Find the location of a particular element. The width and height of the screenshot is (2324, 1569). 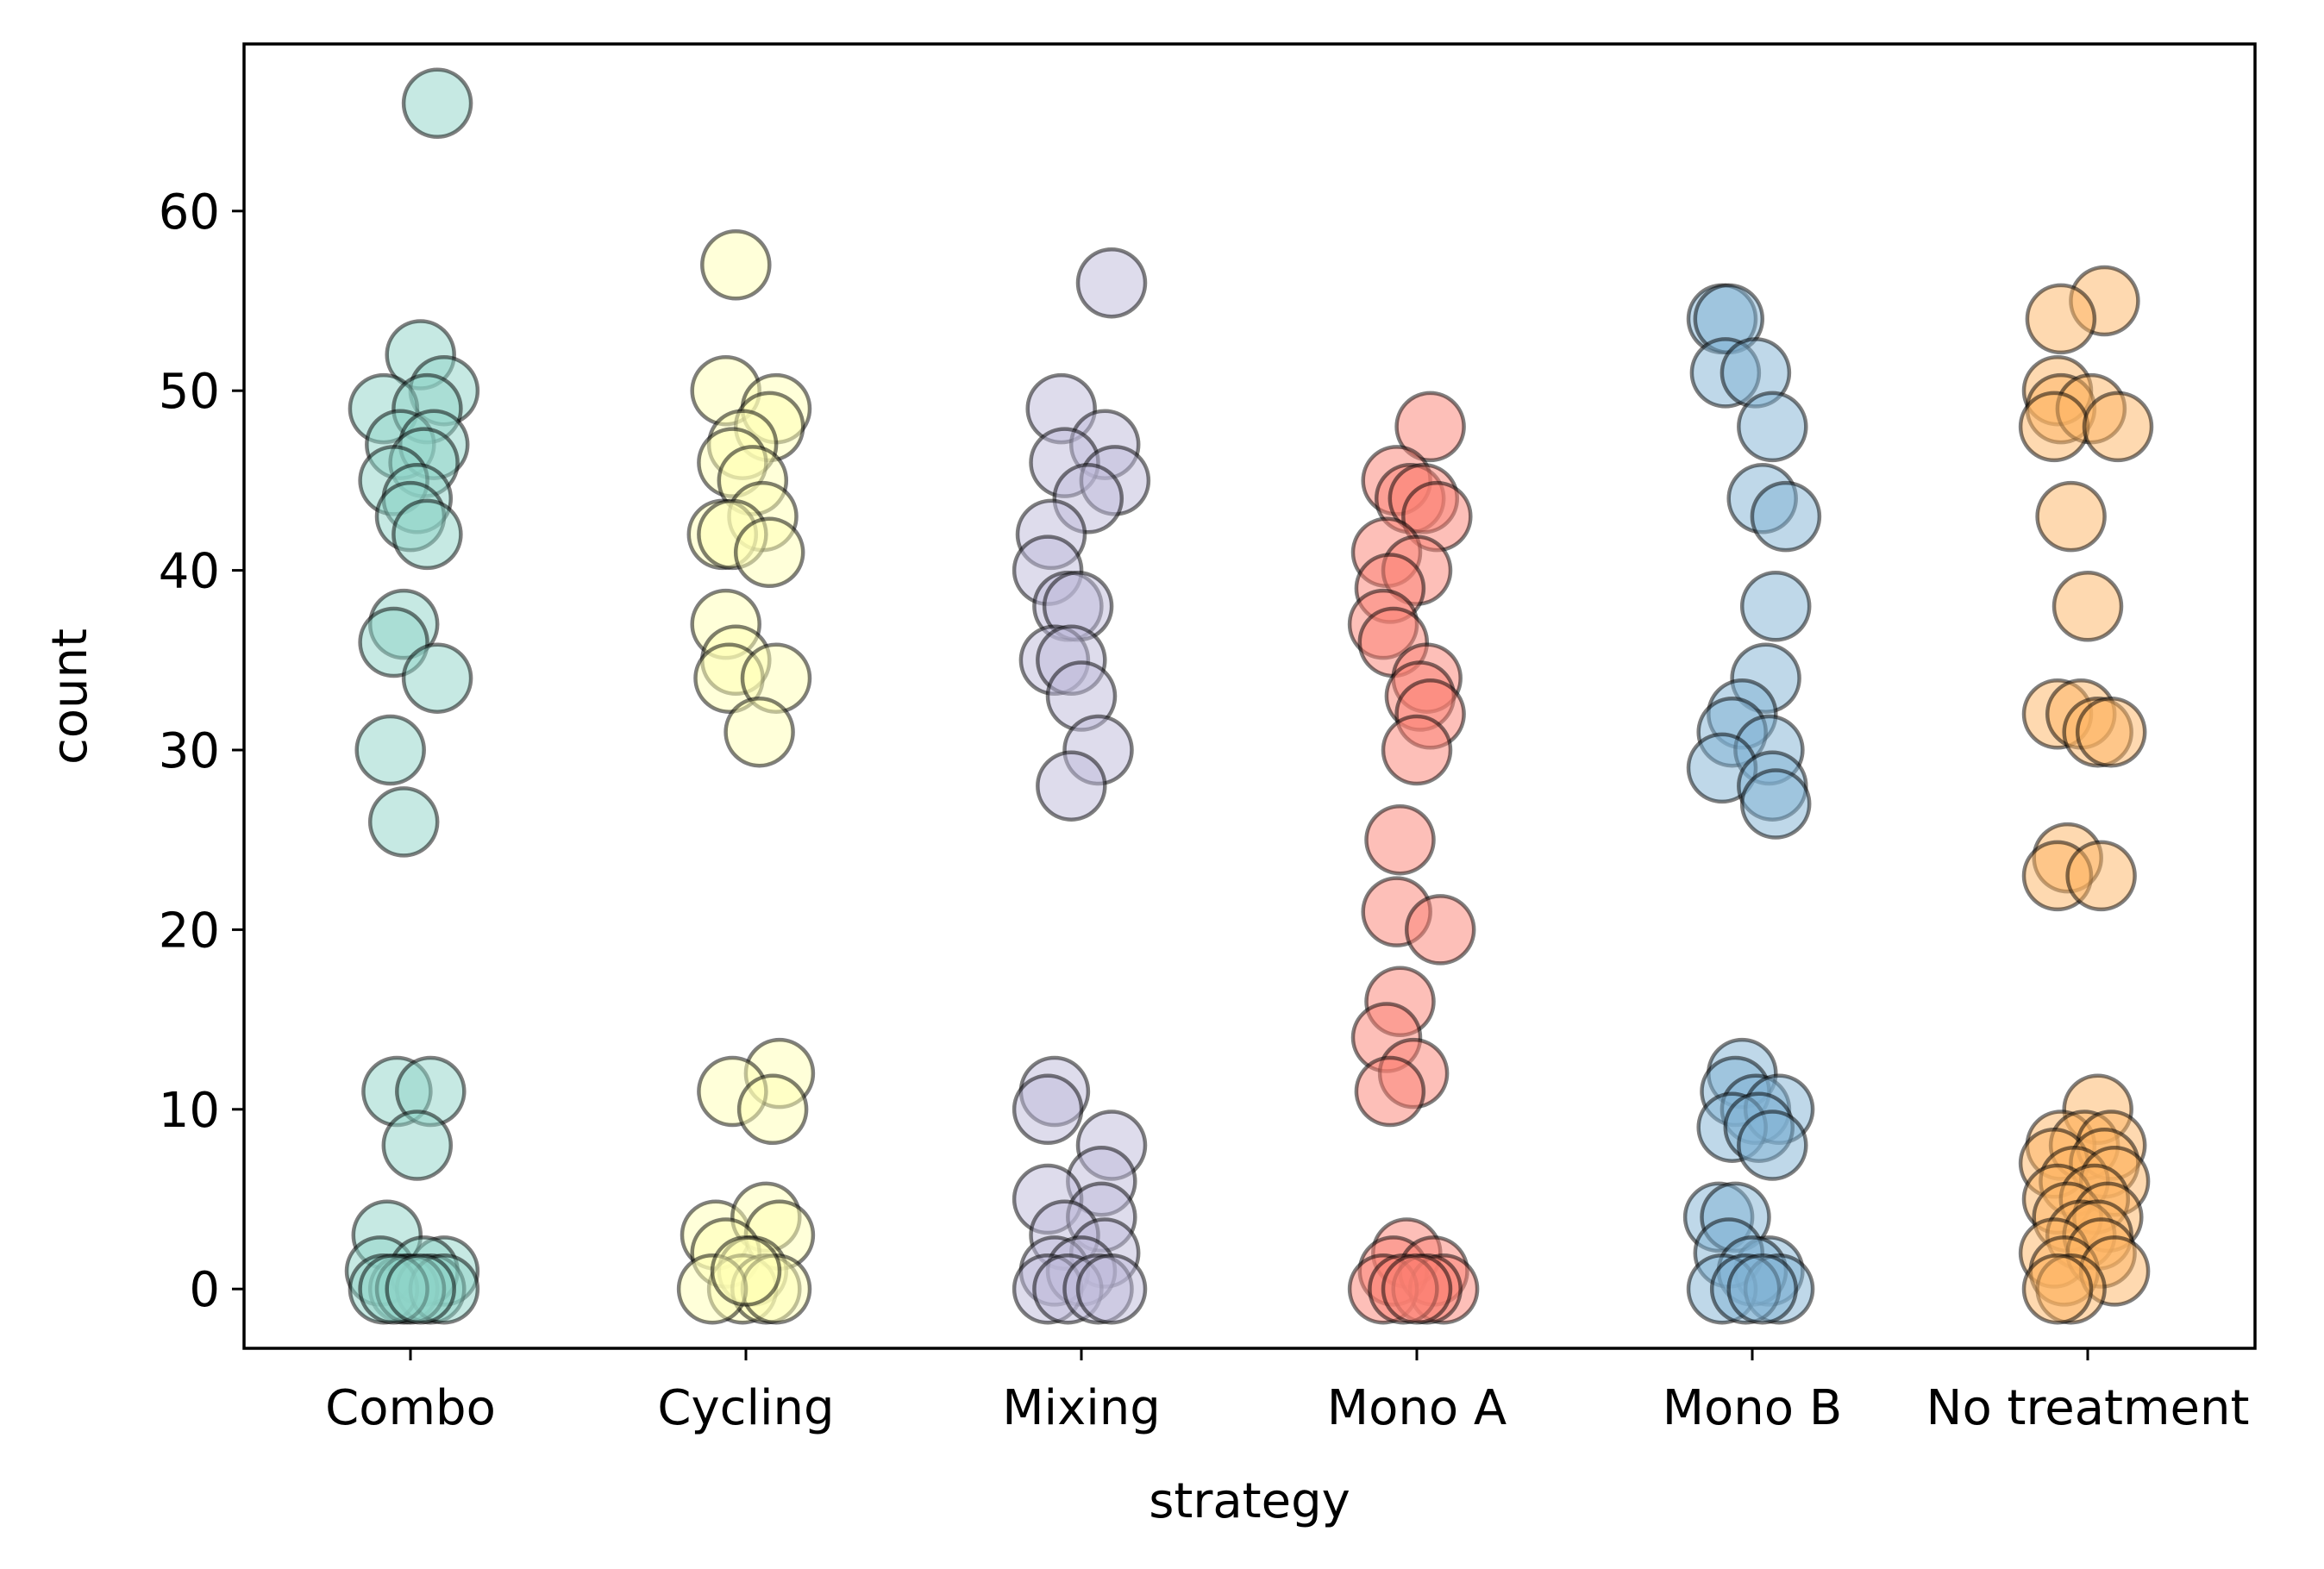

x-tick-label: Cycling is located at coordinates (745, 1408).